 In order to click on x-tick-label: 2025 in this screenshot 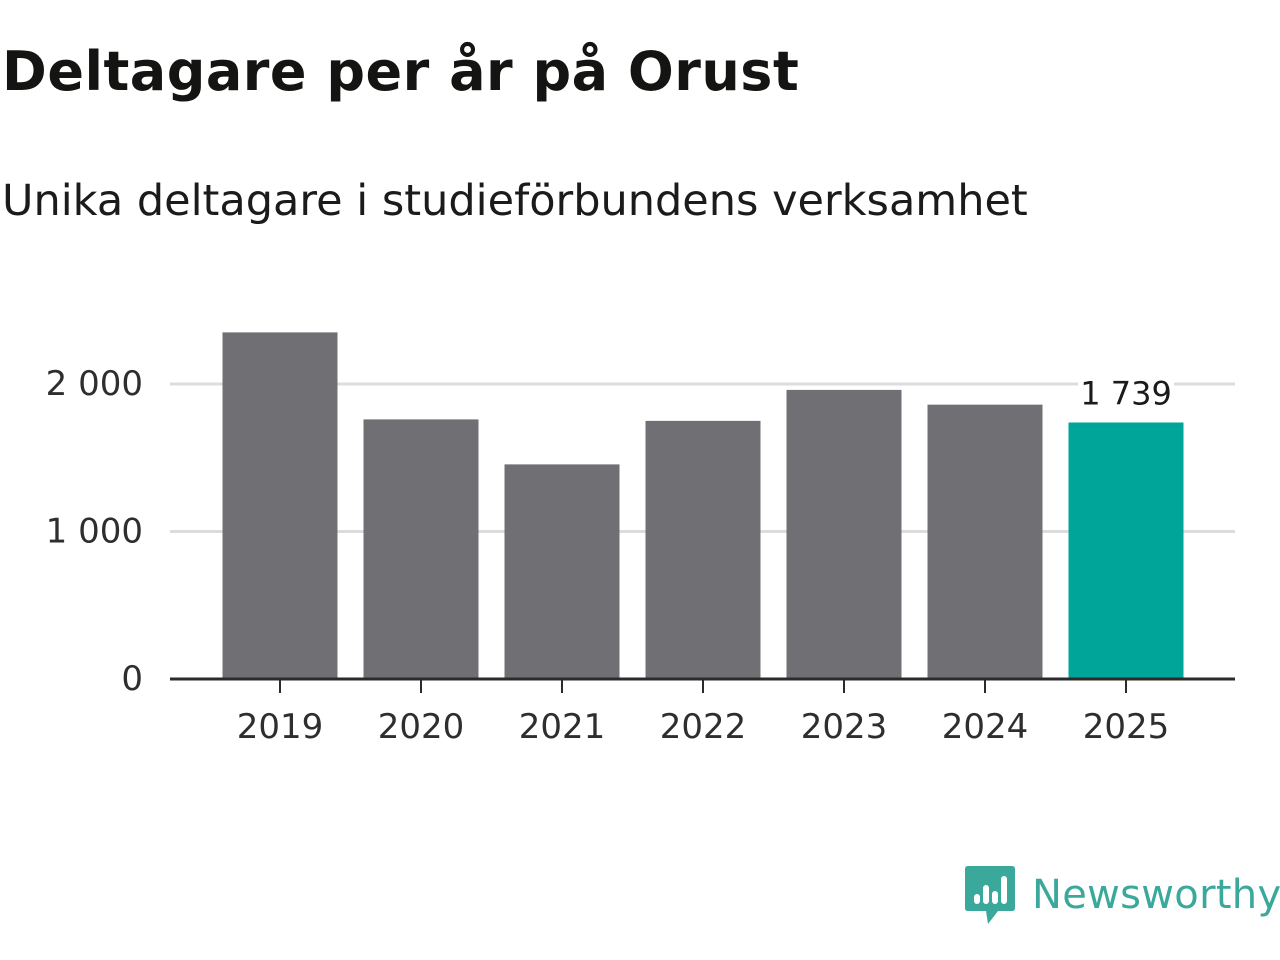, I will do `click(1126, 727)`.